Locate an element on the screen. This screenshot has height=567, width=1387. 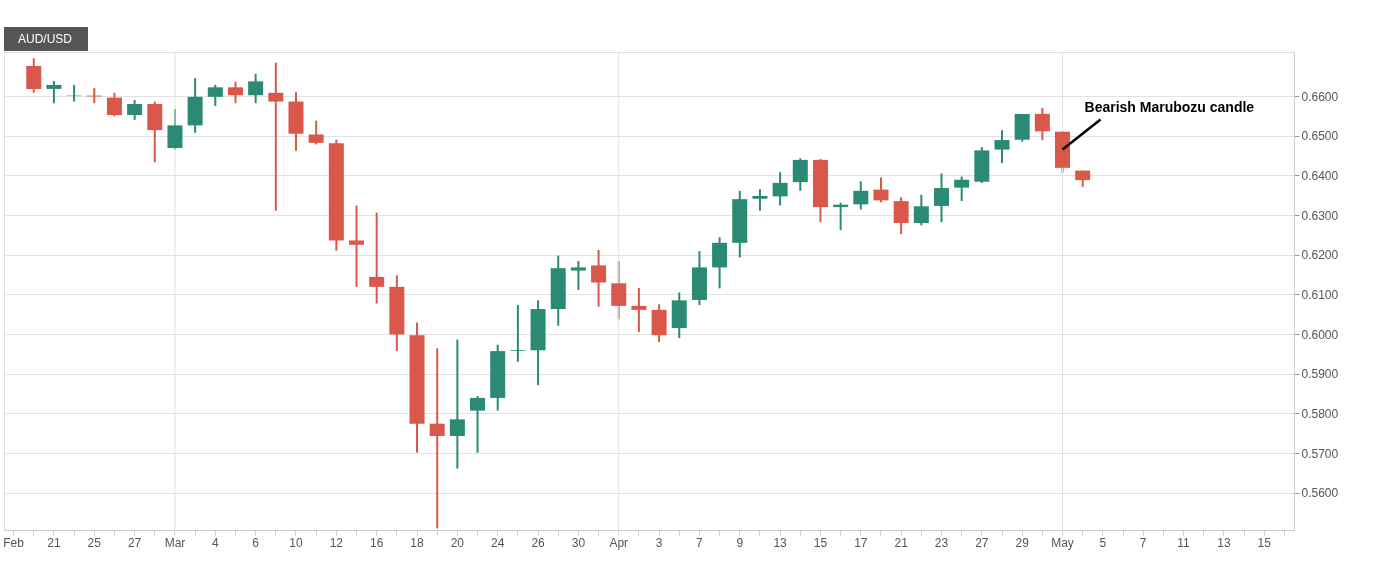
x-tick-label: 24 is located at coordinates (498, 542).